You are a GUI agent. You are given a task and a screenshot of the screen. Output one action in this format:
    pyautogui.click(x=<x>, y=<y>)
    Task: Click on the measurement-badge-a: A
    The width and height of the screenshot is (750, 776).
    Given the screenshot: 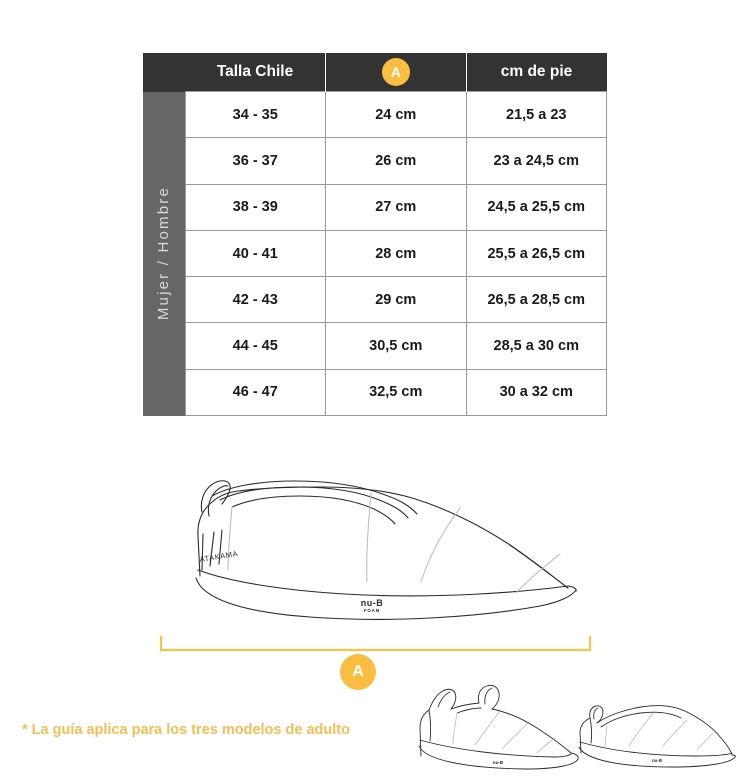 What is the action you would take?
    pyautogui.click(x=358, y=672)
    